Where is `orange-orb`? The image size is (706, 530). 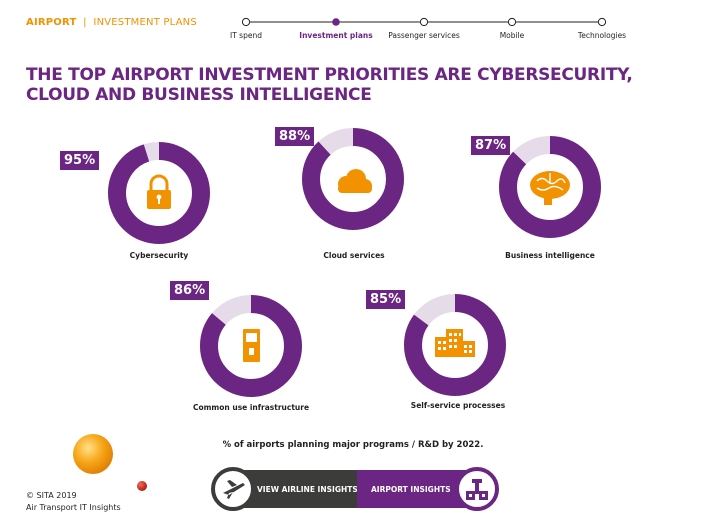 orange-orb is located at coordinates (93, 454).